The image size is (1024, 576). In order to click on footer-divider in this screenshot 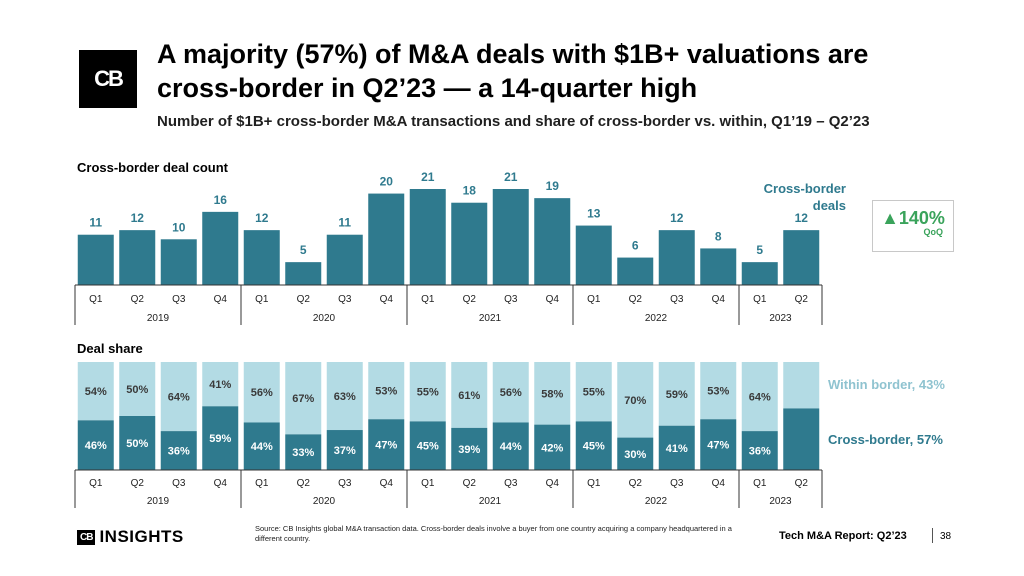, I will do `click(932, 535)`.